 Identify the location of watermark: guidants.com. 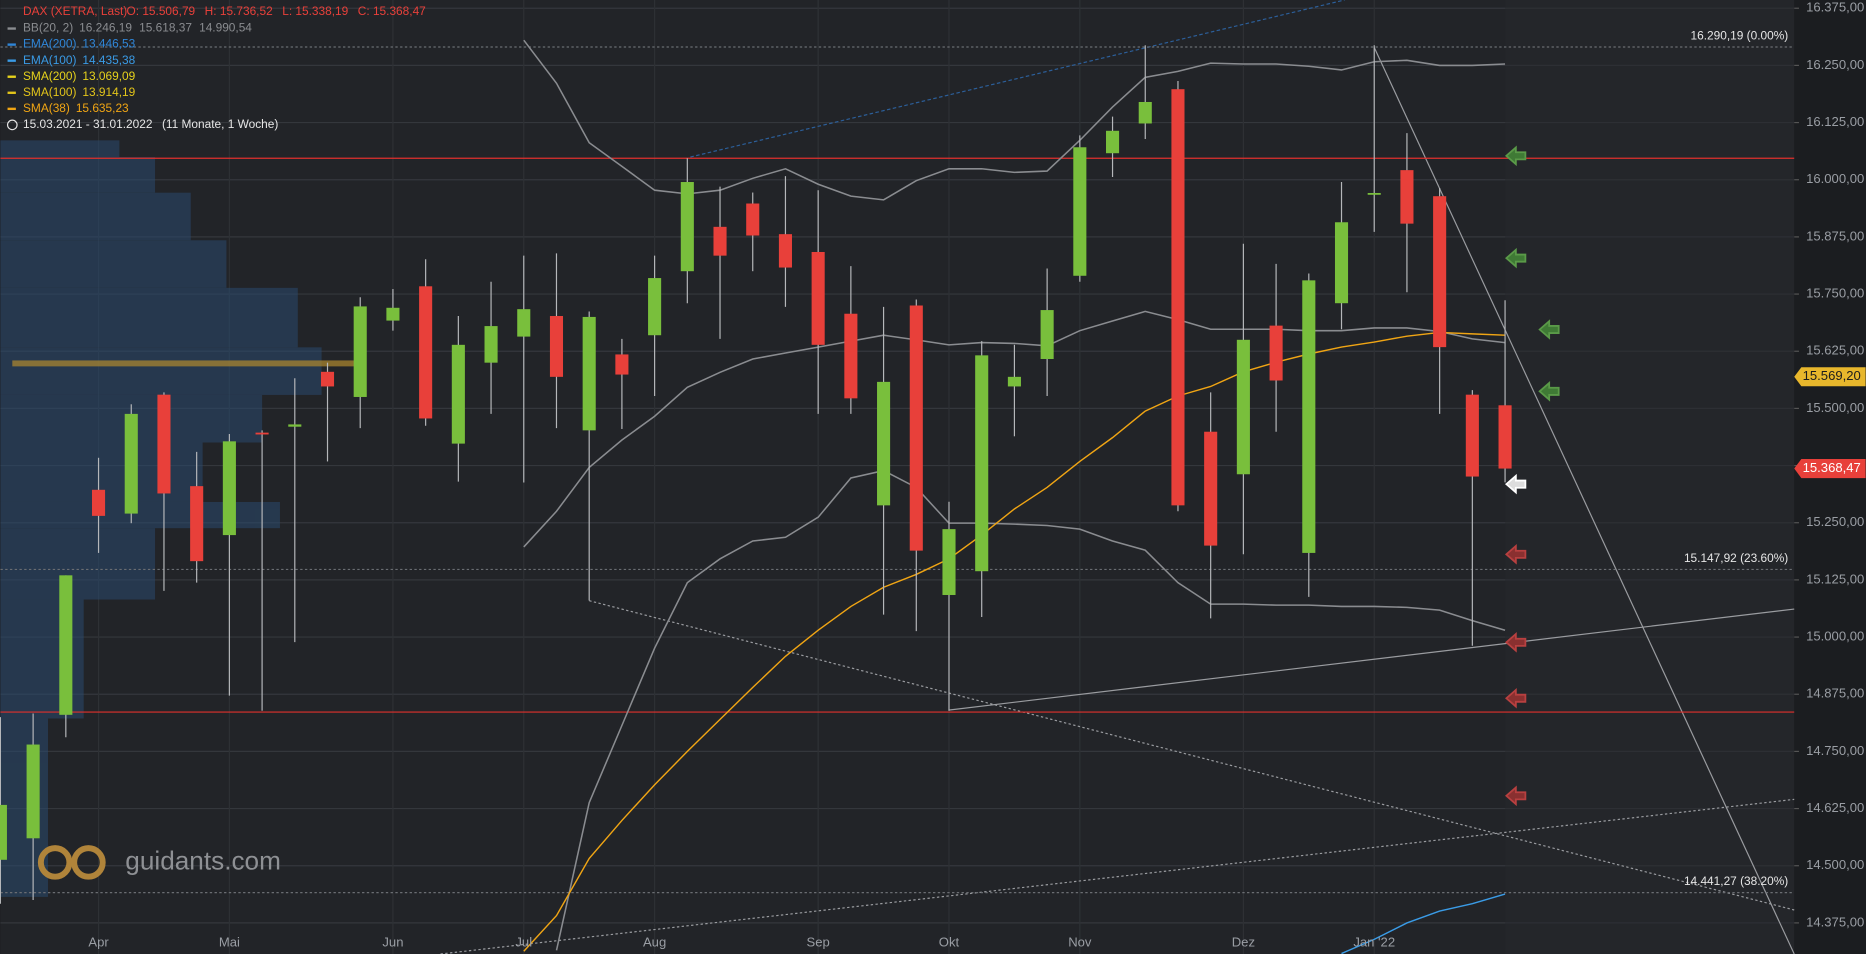
(203, 860).